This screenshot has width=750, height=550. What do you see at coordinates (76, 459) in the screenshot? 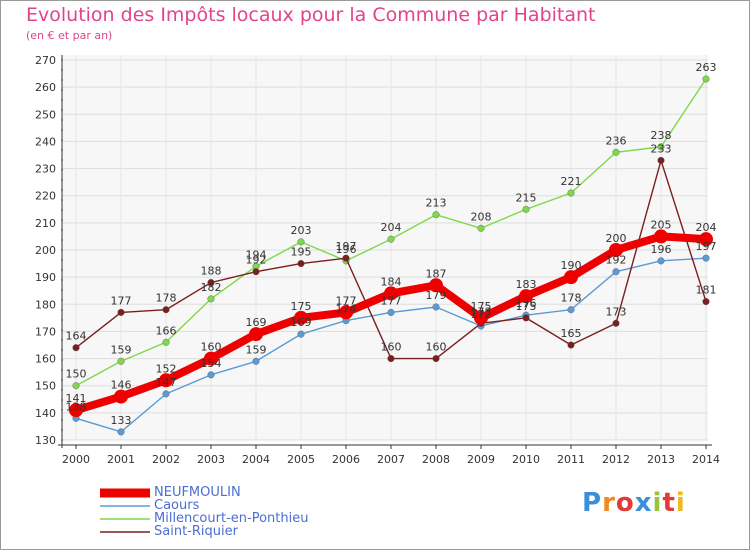
I see `x-tick-label: 2000` at bounding box center [76, 459].